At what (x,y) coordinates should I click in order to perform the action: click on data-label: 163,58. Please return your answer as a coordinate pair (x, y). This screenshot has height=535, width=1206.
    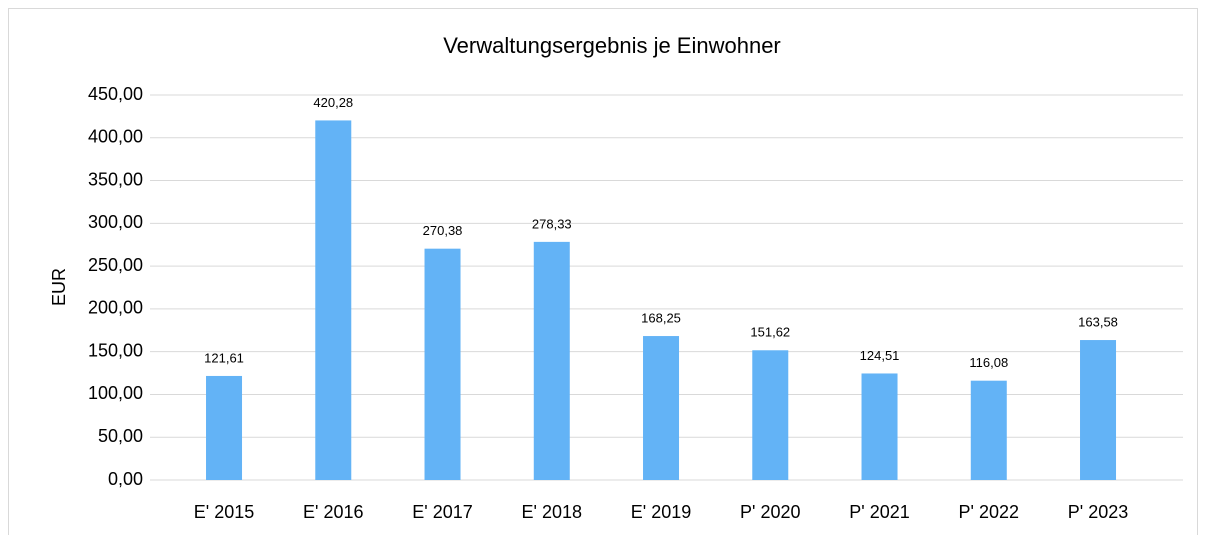
    Looking at the image, I should click on (1098, 321).